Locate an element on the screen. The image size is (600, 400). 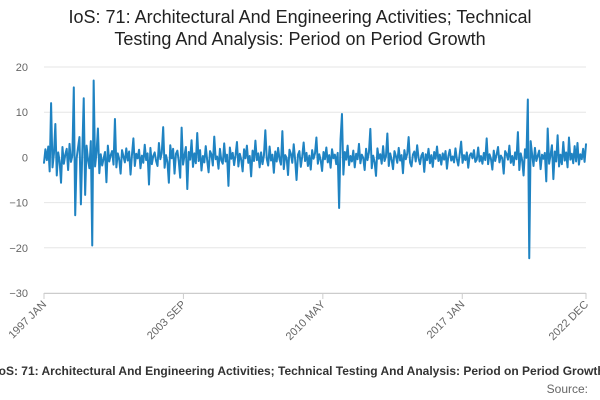
y-tick-label: −30 is located at coordinates (18, 294).